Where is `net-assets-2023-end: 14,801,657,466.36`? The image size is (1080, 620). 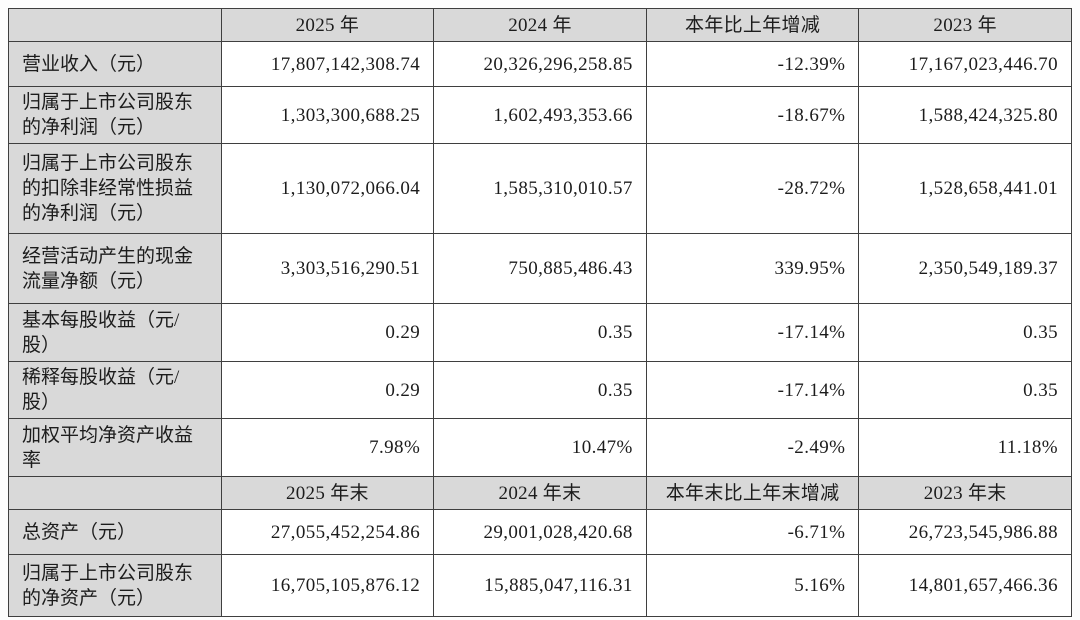
net-assets-2023-end: 14,801,657,466.36 is located at coordinates (965, 585).